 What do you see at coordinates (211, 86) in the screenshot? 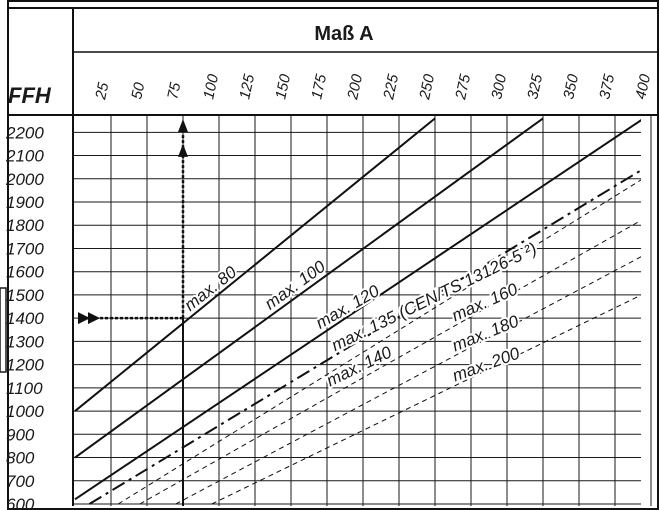
I see `x-tick-label: 100` at bounding box center [211, 86].